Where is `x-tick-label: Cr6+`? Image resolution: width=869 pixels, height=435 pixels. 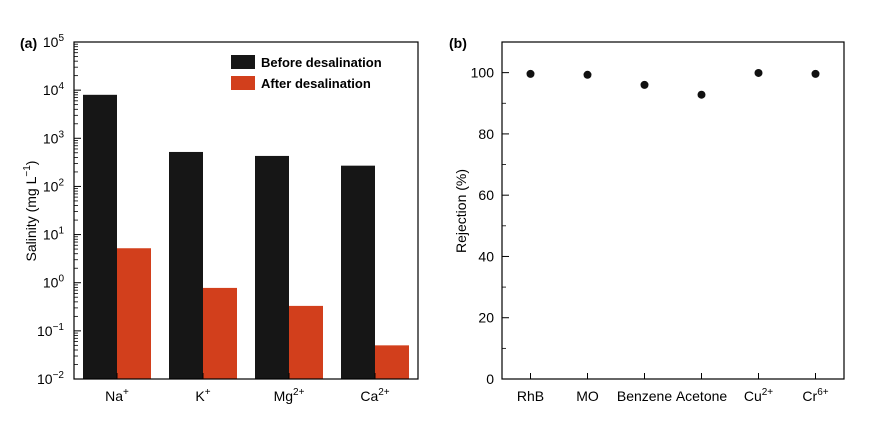
x-tick-label: Cr6+ is located at coordinates (815, 395).